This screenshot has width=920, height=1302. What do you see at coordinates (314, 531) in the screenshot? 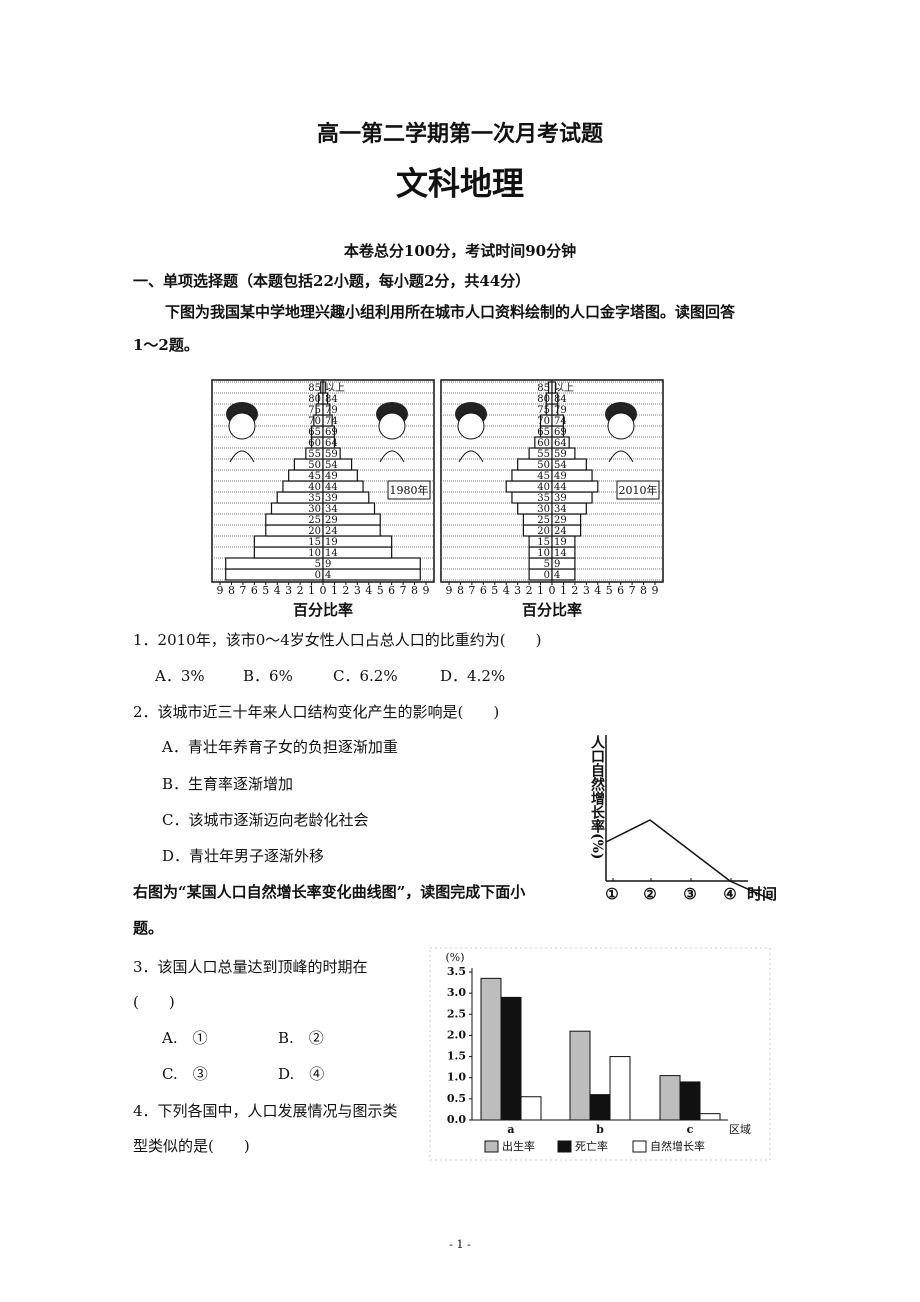
I see `age-label: 20` at bounding box center [314, 531].